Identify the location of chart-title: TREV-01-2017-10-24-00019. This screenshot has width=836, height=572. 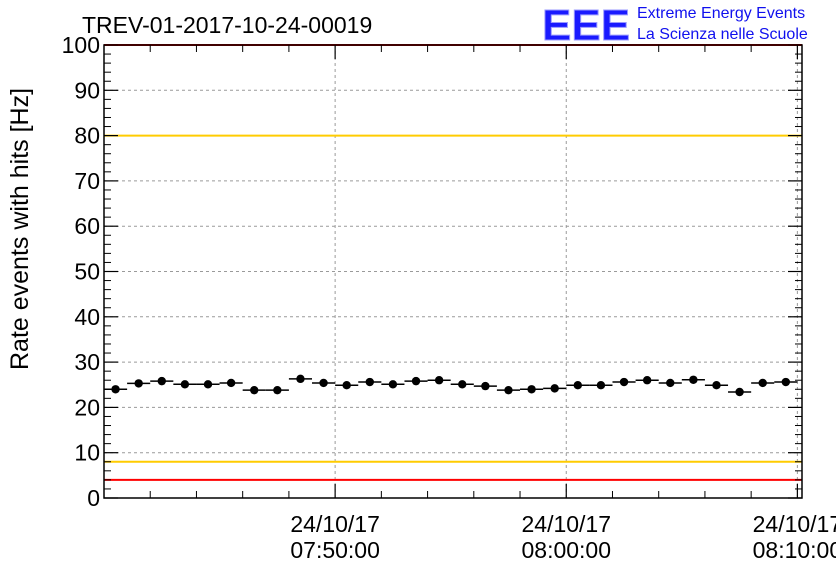
(227, 25).